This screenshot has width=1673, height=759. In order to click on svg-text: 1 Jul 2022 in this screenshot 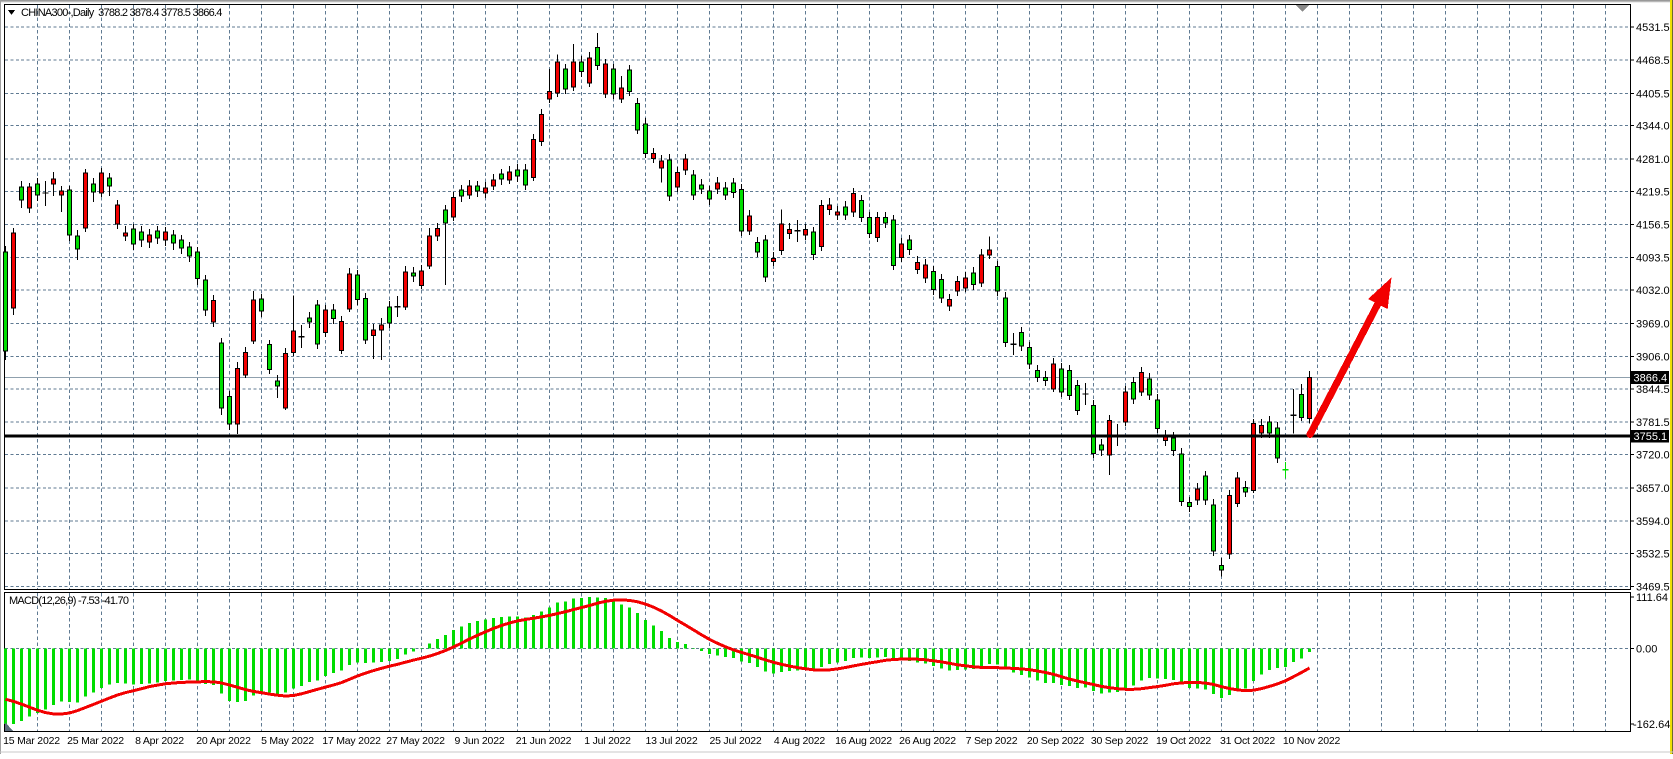, I will do `click(607, 741)`.